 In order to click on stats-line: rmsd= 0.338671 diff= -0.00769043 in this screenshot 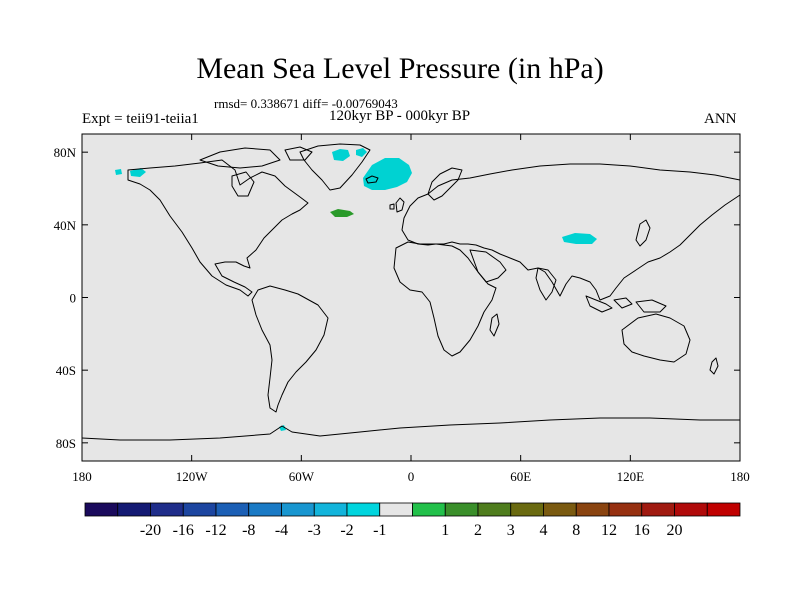, I will do `click(306, 103)`.